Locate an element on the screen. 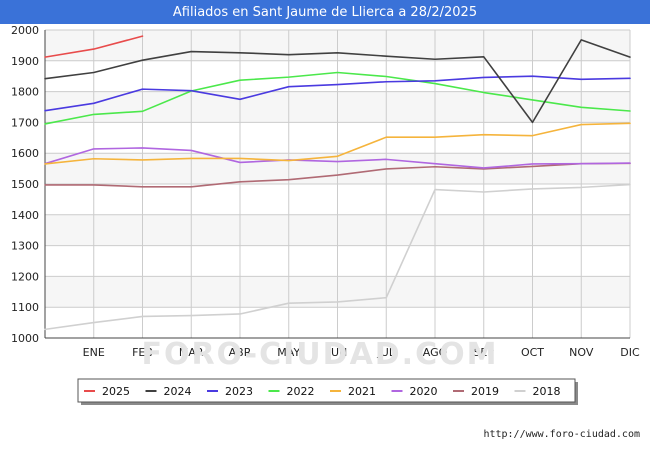 This screenshot has height=450, width=650. y-tick-label: 1900 is located at coordinates (25, 61).